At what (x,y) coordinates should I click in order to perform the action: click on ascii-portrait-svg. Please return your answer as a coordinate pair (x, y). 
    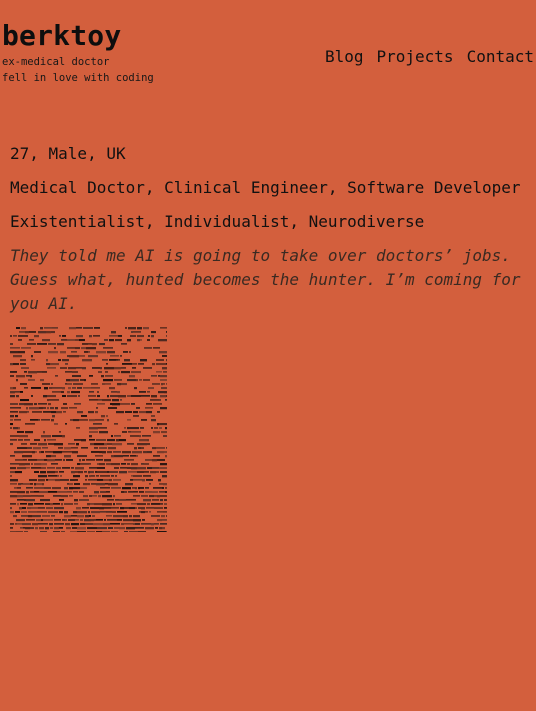
    Looking at the image, I should click on (88, 429).